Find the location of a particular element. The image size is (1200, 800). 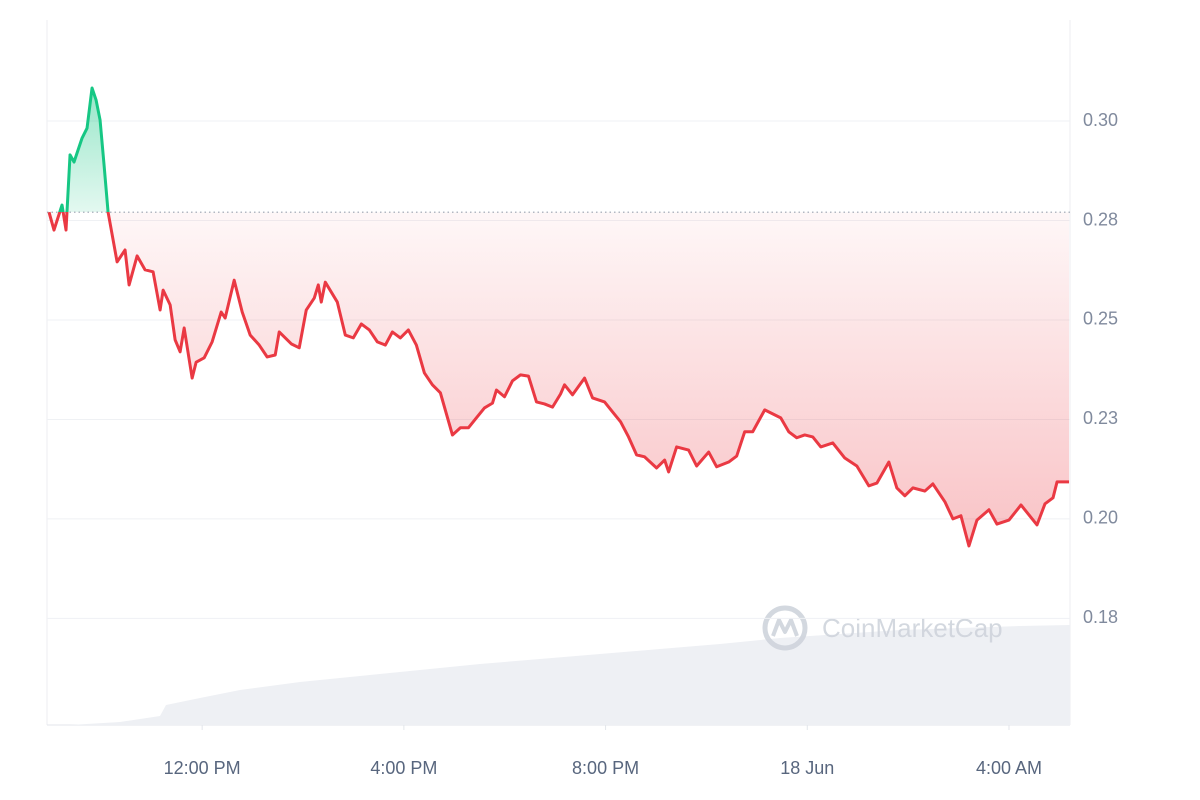

y-tick-label: 0.23 is located at coordinates (1100, 418).